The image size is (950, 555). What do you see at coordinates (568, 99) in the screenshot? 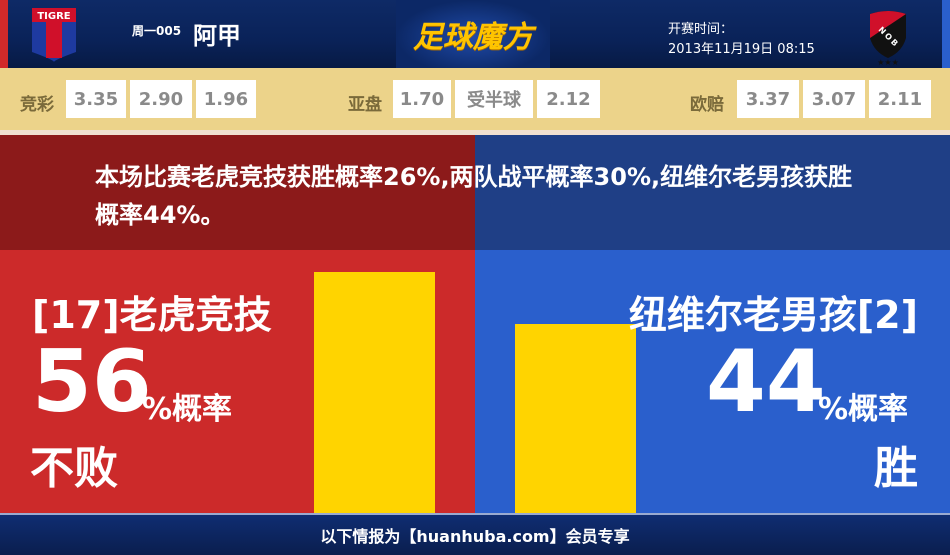
I see `asian-odds-away: 2.12` at bounding box center [568, 99].